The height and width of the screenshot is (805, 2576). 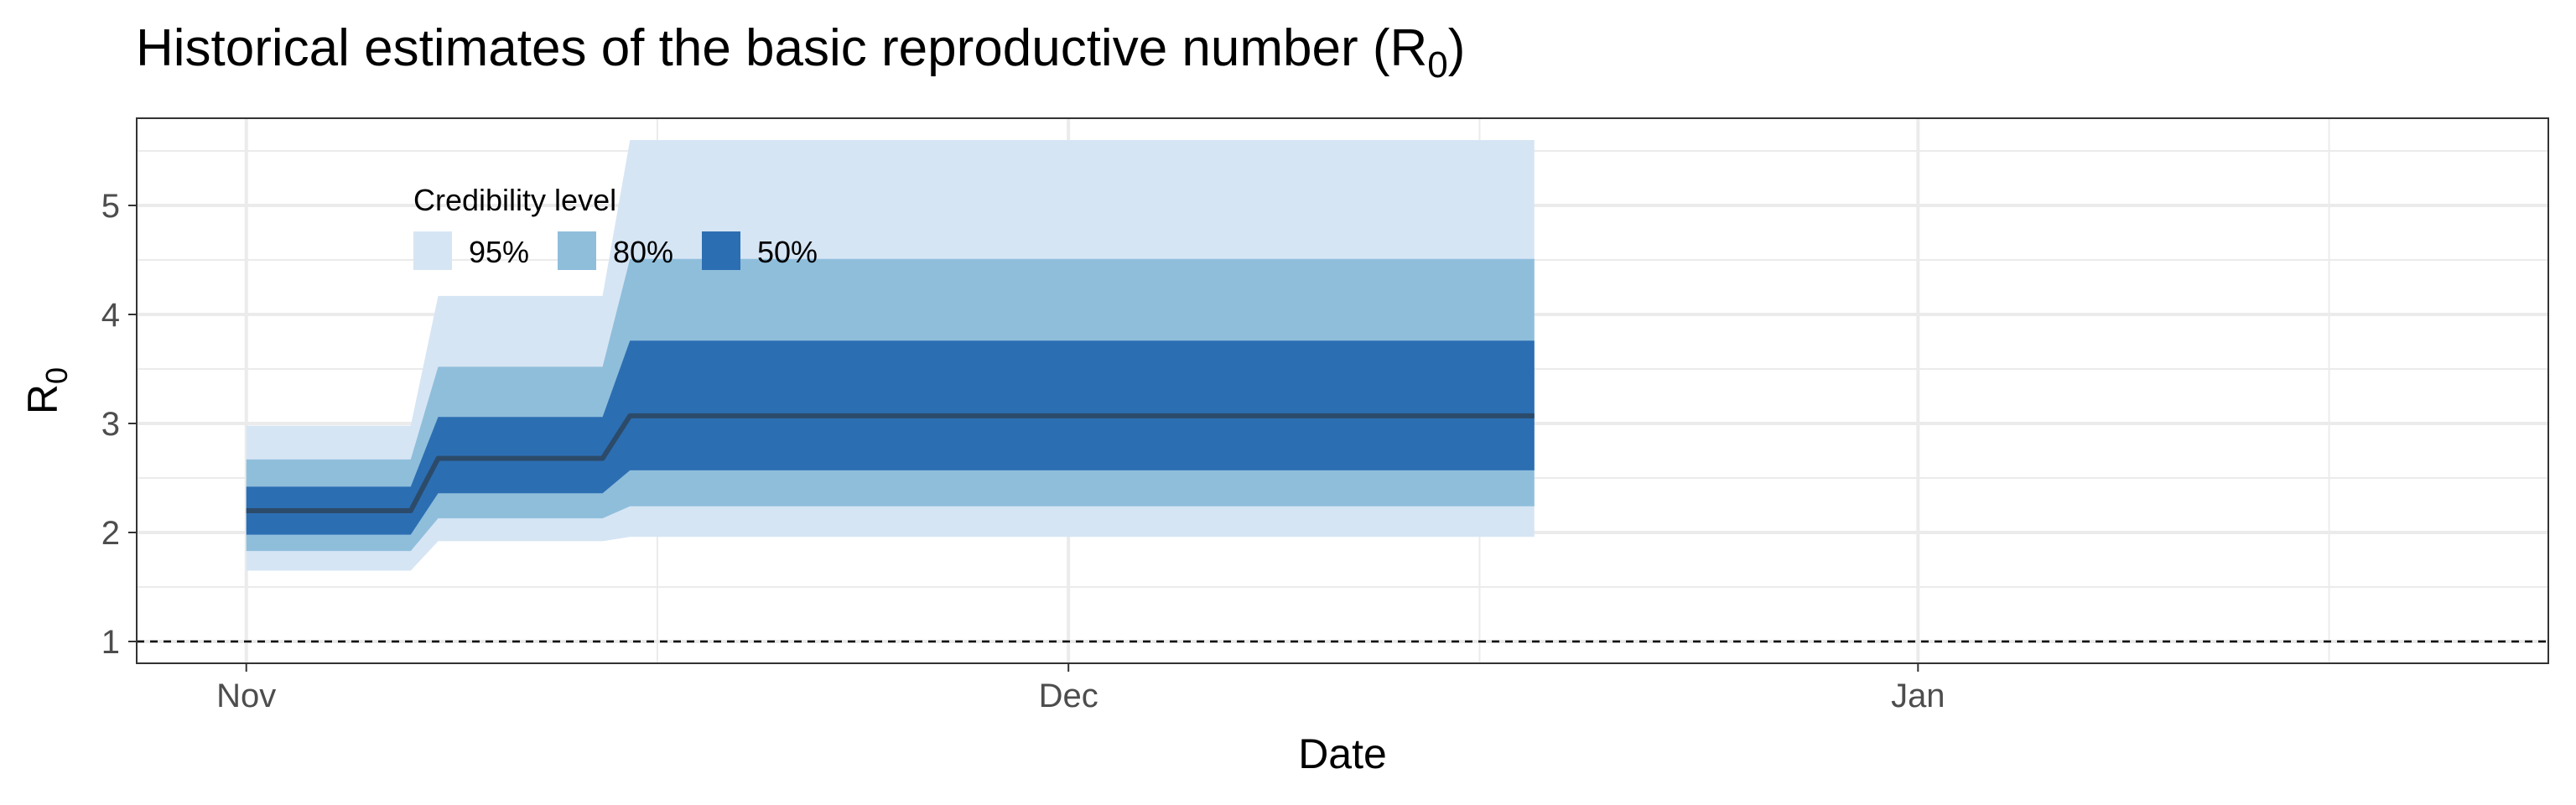 I want to click on band-50pct, so click(x=890, y=437).